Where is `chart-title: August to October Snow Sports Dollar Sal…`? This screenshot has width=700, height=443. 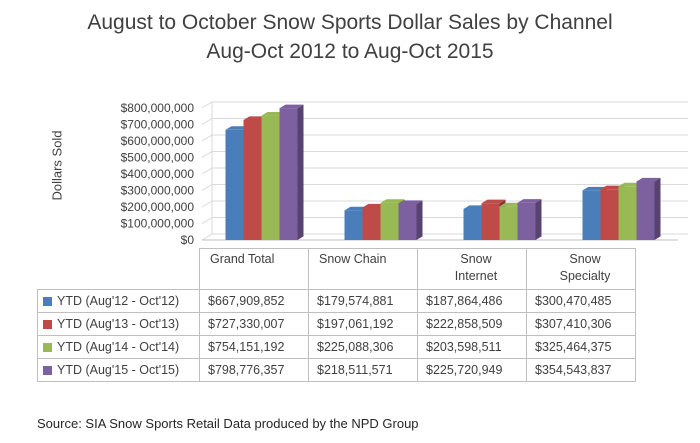
chart-title: August to October Snow Sports Dollar Sal… is located at coordinates (350, 22).